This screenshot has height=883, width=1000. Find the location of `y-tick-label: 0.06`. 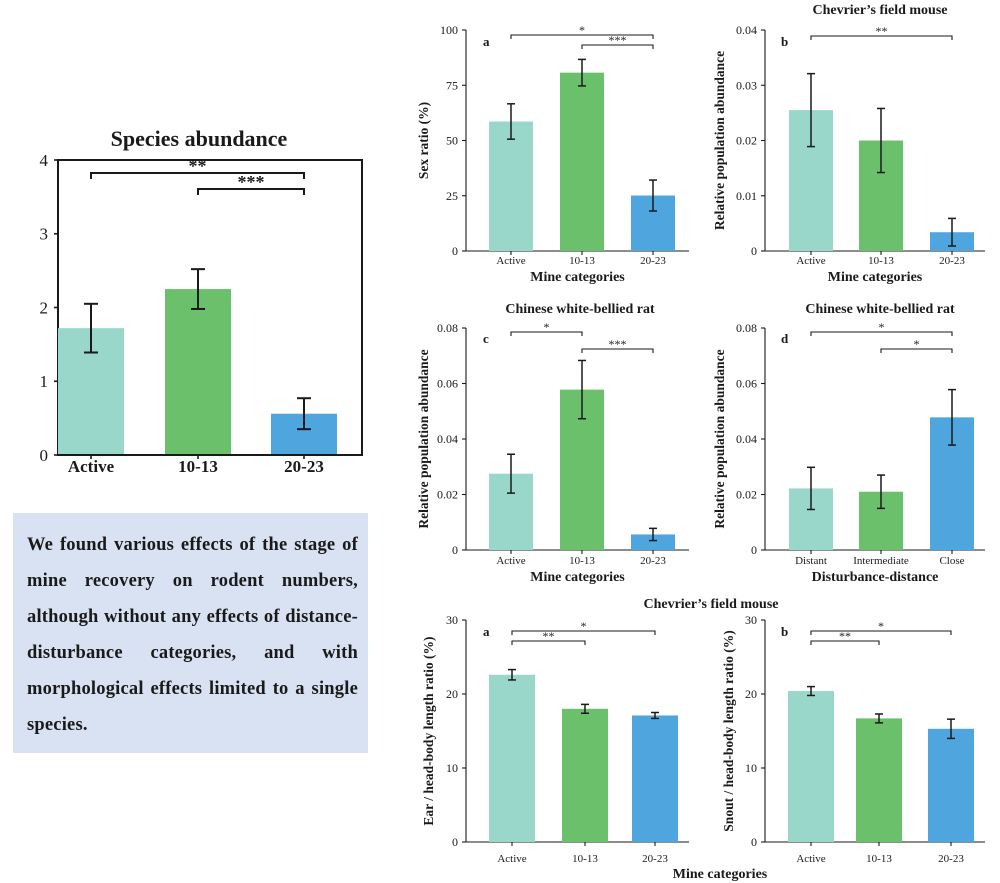

y-tick-label: 0.06 is located at coordinates (746, 384).